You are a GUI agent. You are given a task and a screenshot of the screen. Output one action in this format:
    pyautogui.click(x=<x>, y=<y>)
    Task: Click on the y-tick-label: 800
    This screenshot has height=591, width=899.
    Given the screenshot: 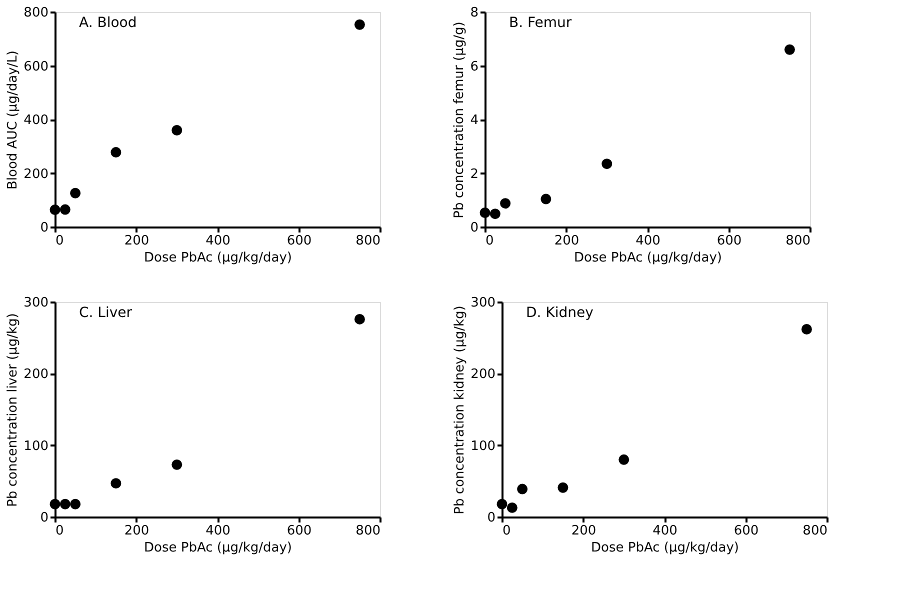 What is the action you would take?
    pyautogui.click(x=36, y=13)
    